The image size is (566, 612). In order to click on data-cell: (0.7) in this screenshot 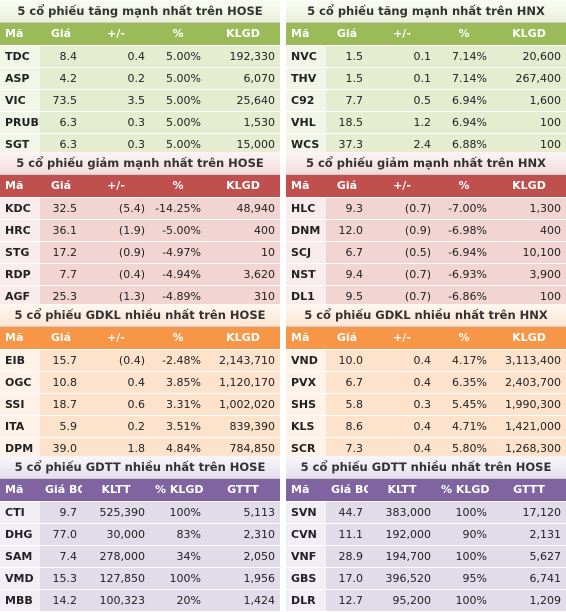, I will do `click(402, 274)`.